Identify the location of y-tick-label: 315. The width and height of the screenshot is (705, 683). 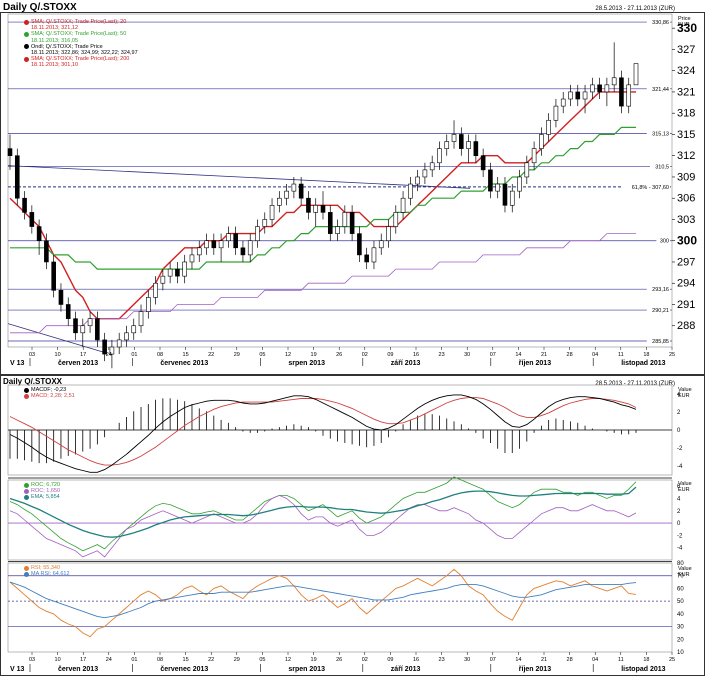
(686, 135).